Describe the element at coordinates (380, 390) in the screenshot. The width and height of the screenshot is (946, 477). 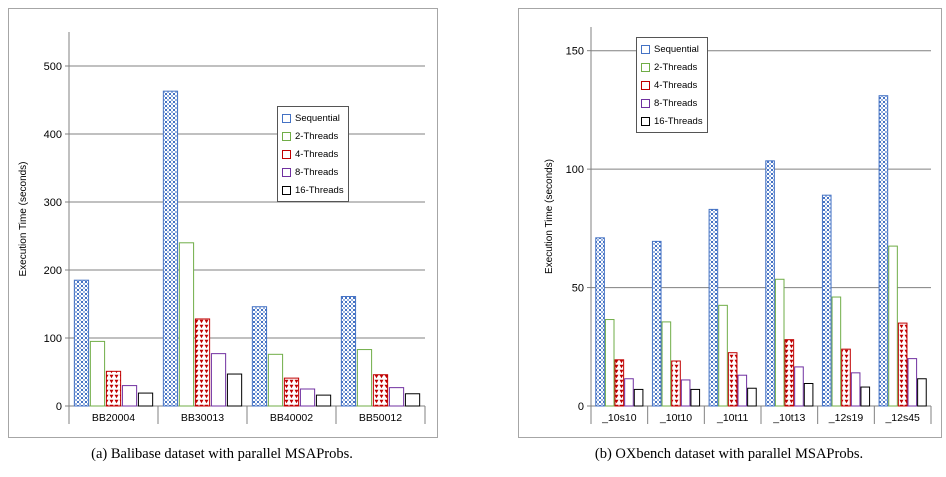
I see `bar-4-threads-bb50012` at that location.